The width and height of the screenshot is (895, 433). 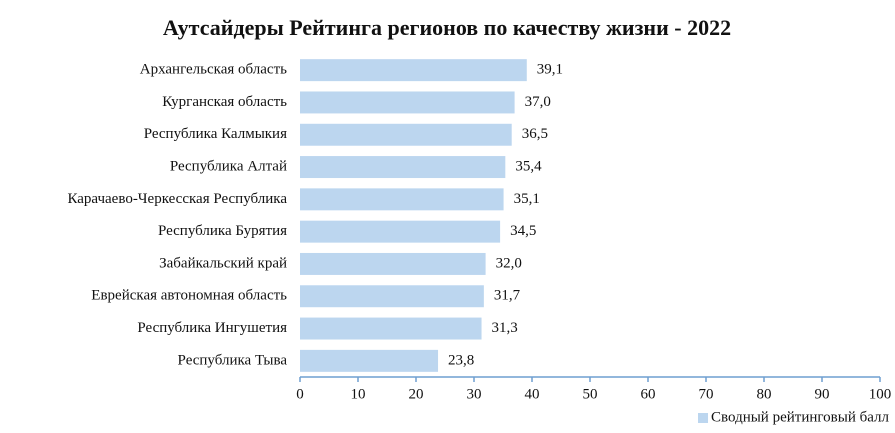 What do you see at coordinates (505, 328) in the screenshot?
I see `data-label: 31,3` at bounding box center [505, 328].